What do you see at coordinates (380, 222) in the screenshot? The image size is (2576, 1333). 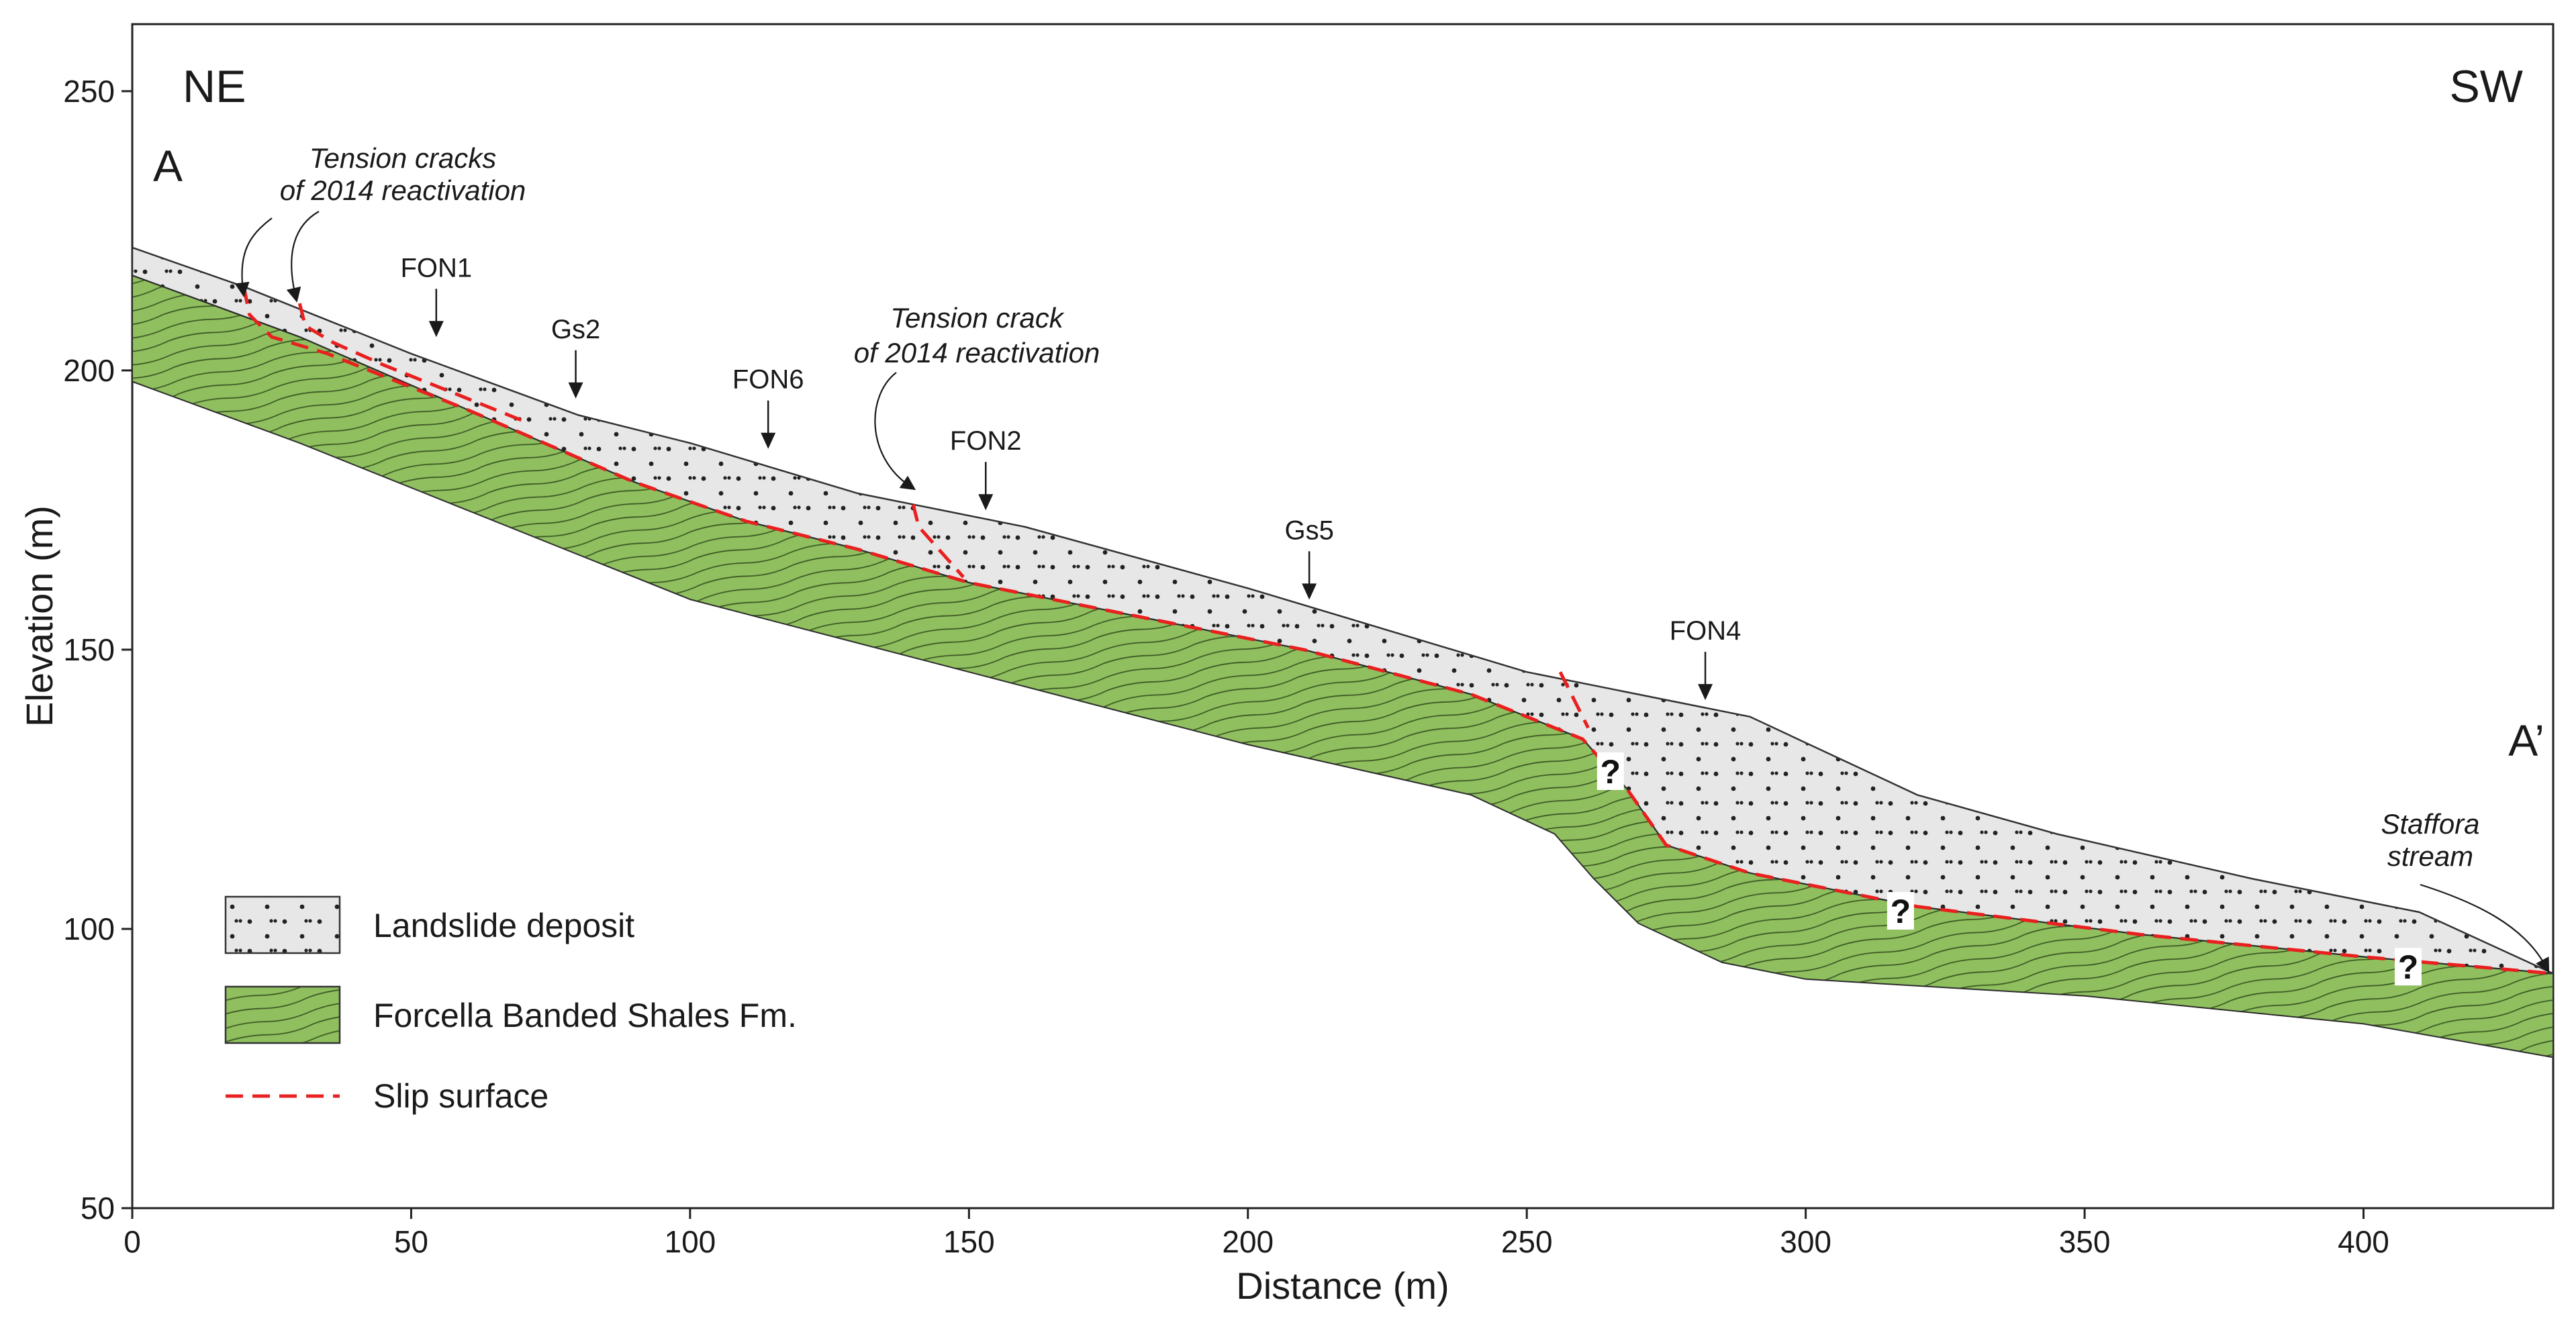 I see `tension-cracks-annotation: Tension cracks of 2014 reactivation` at bounding box center [380, 222].